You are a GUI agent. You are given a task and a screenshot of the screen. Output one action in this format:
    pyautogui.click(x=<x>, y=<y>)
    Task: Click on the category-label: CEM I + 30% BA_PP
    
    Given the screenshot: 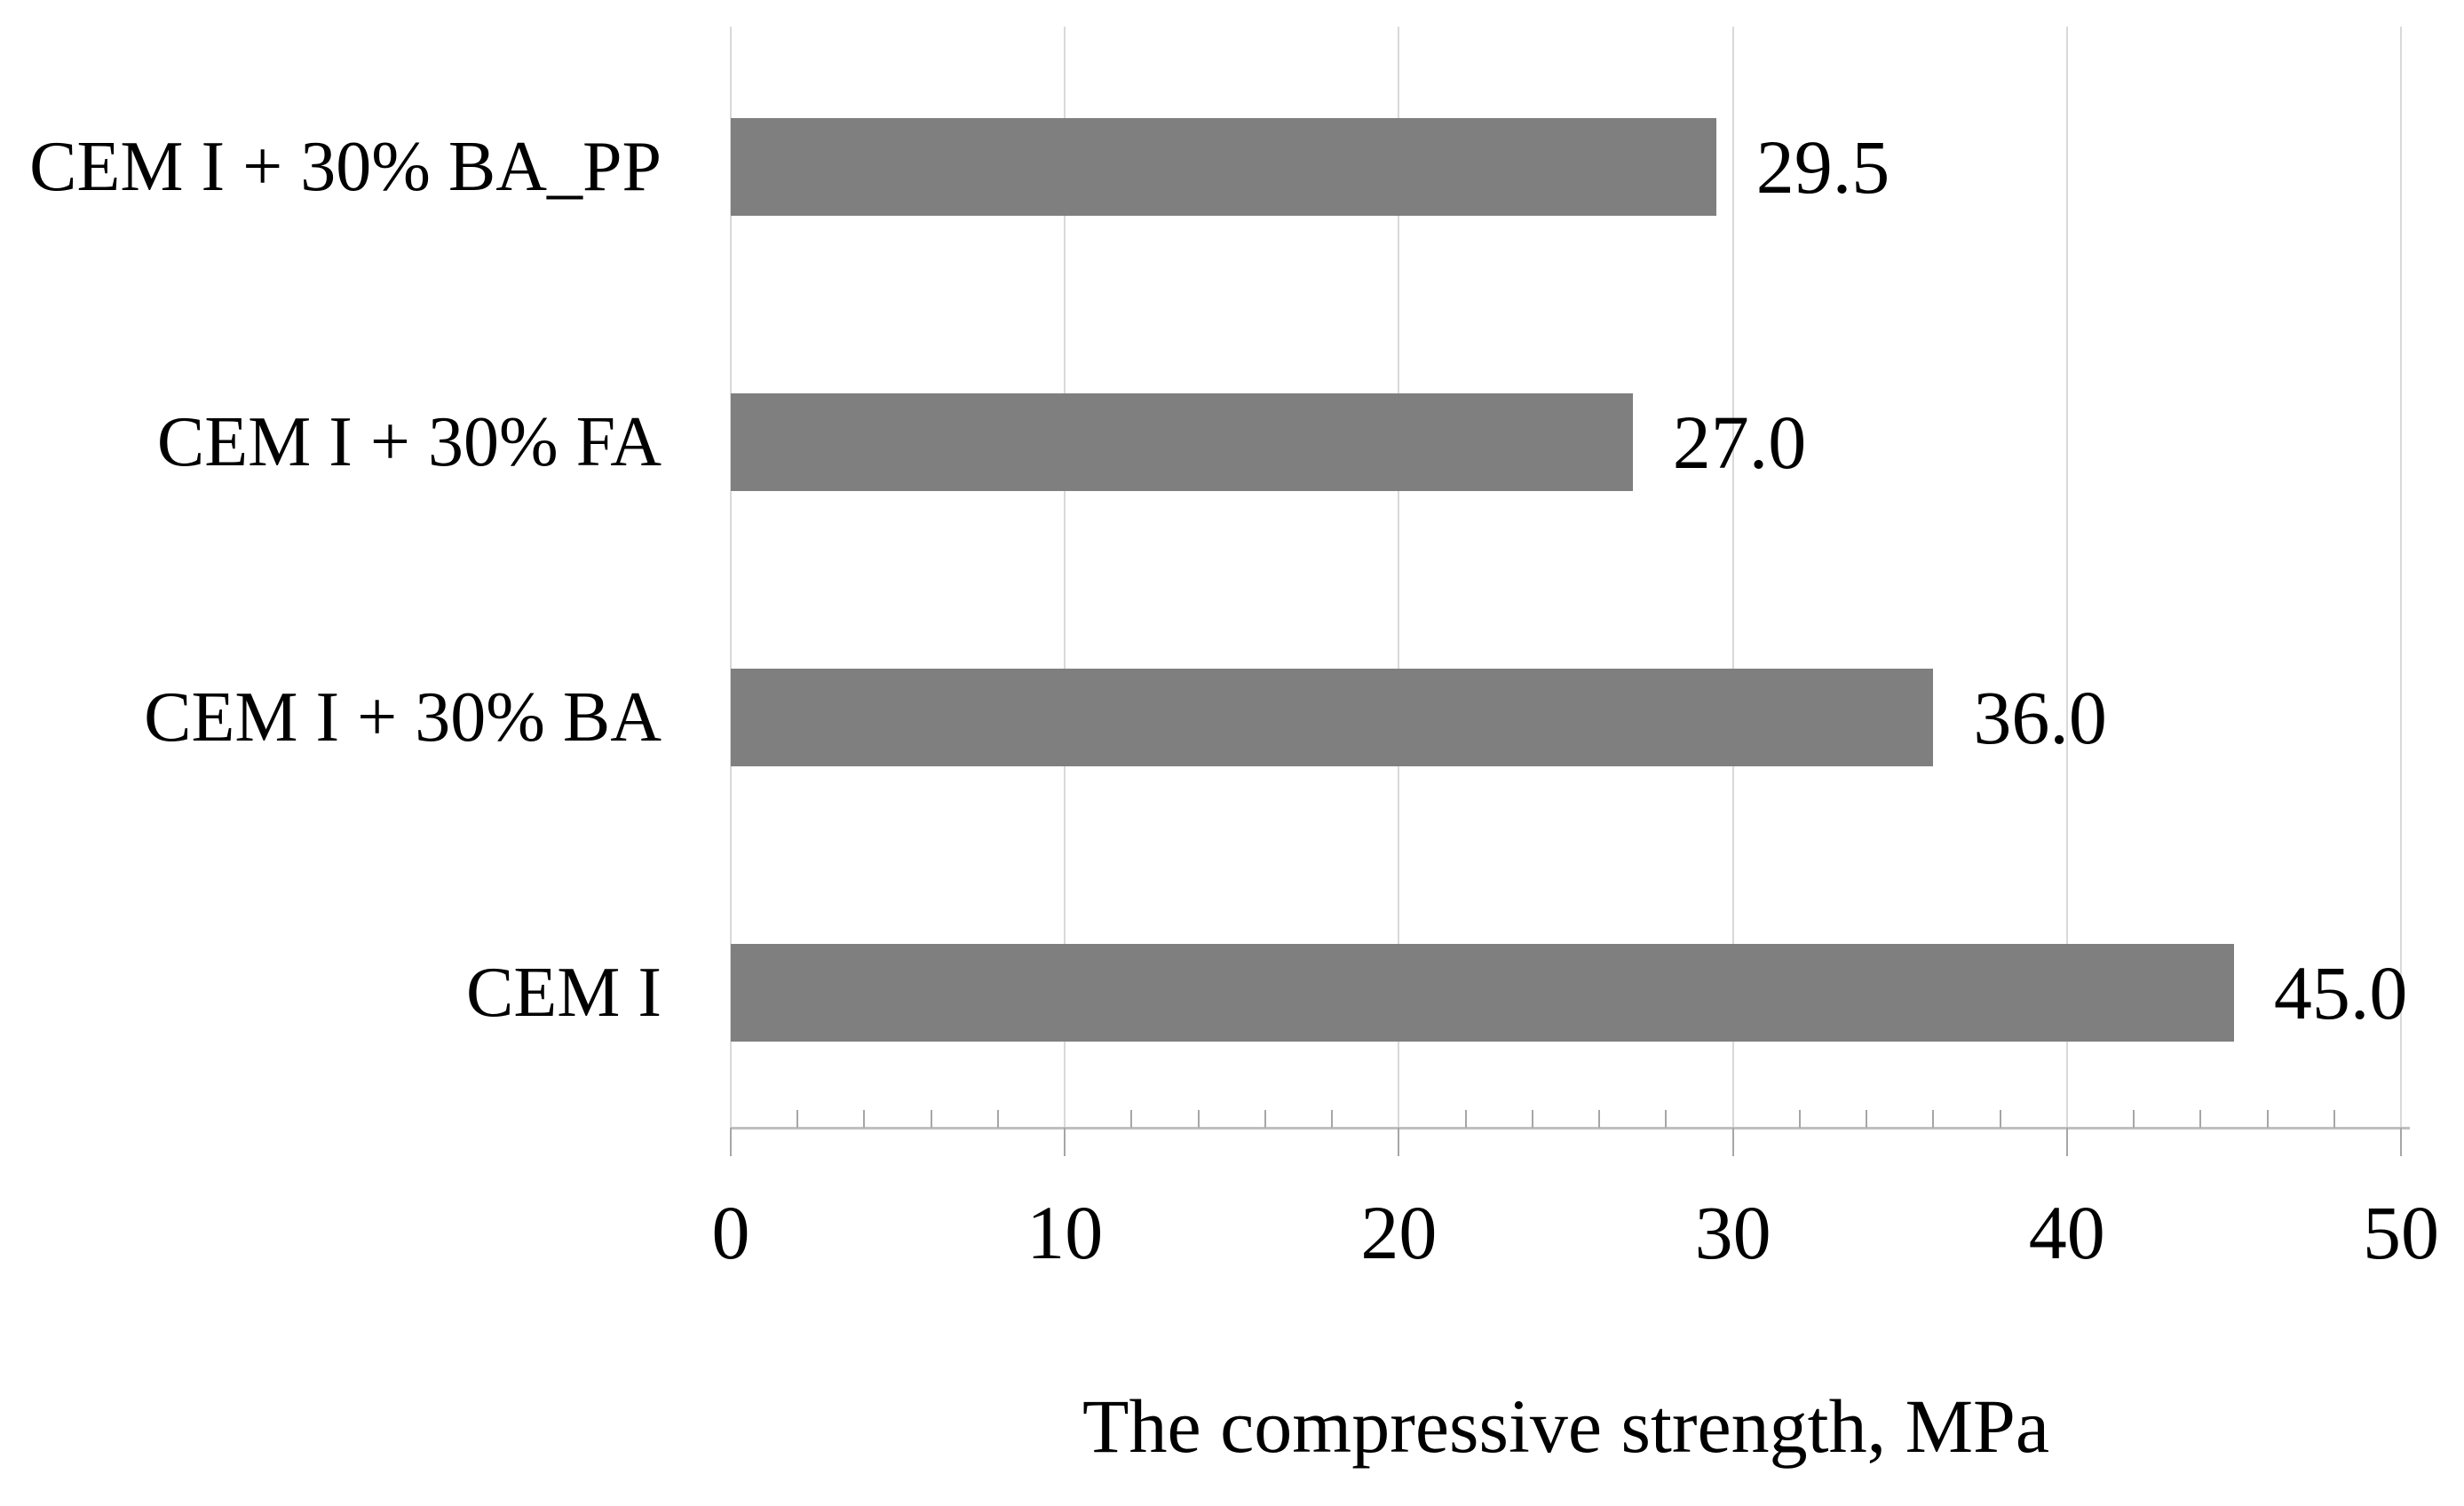 What is the action you would take?
    pyautogui.click(x=345, y=167)
    